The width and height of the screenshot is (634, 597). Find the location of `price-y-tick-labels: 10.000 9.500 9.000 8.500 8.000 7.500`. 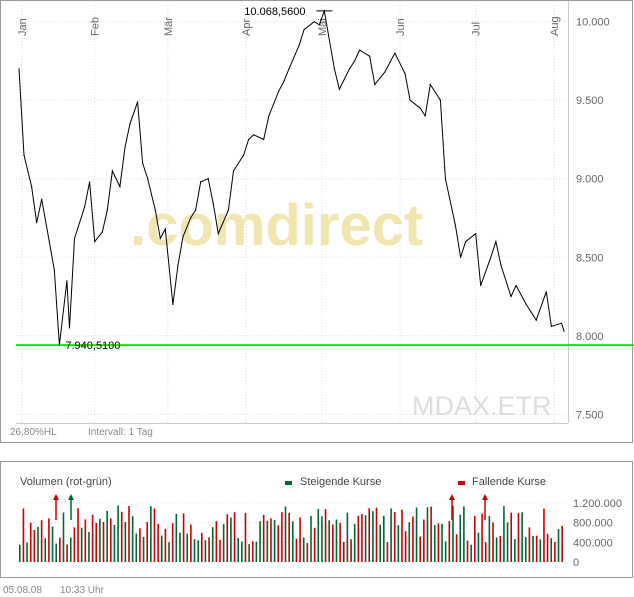

price-y-tick-labels: 10.000 9.500 9.000 8.500 8.000 7.500 is located at coordinates (593, 219).